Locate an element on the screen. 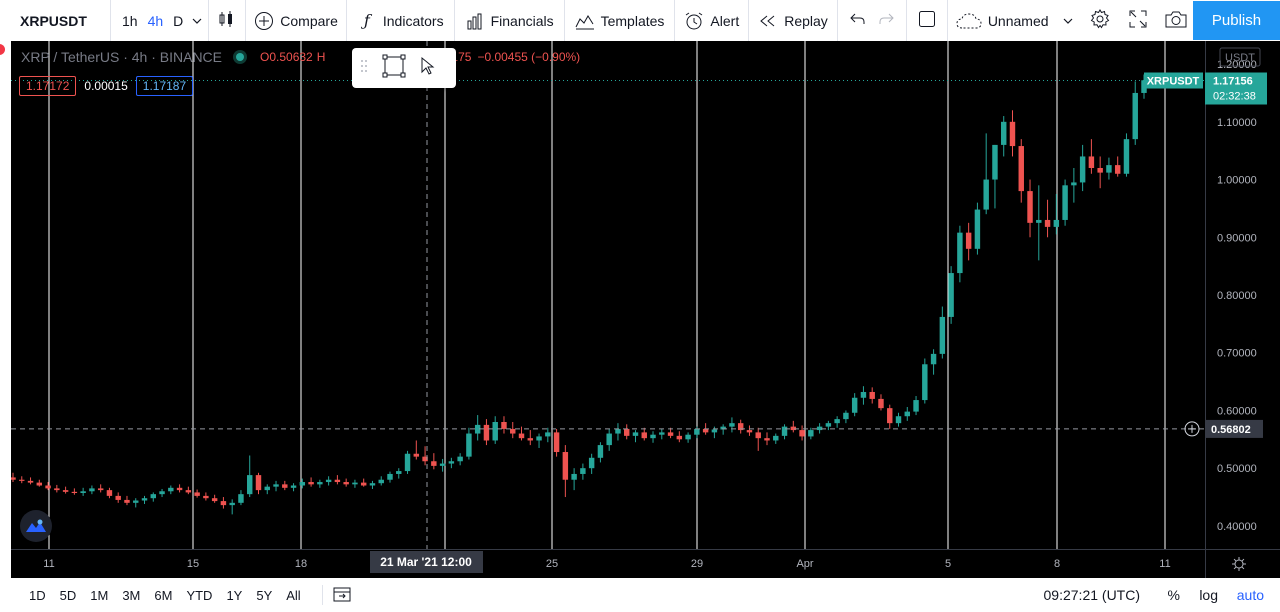  price-tick-label: 0.50000 is located at coordinates (1237, 469).